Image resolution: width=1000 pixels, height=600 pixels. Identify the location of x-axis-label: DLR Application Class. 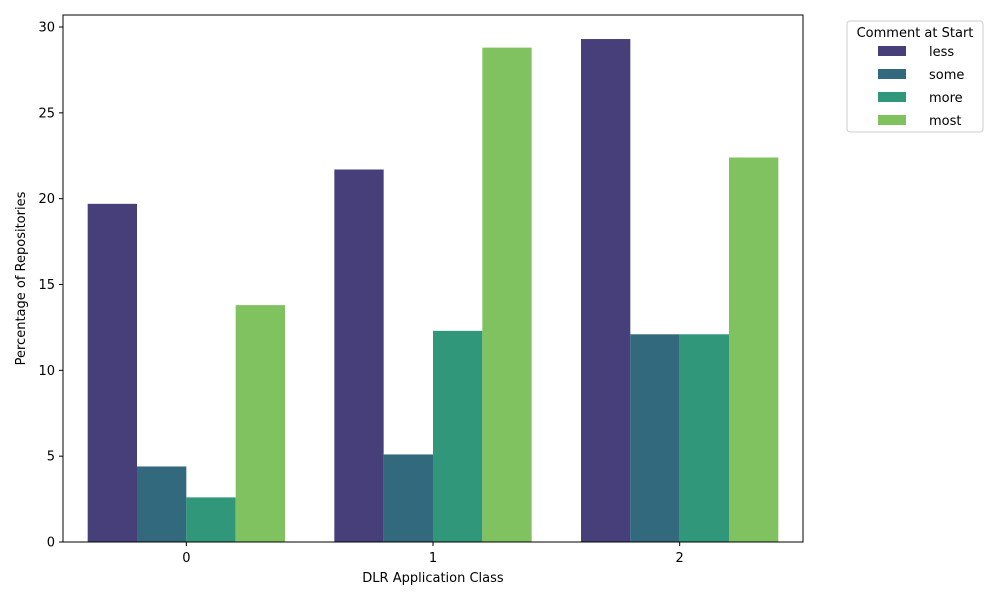
(433, 578).